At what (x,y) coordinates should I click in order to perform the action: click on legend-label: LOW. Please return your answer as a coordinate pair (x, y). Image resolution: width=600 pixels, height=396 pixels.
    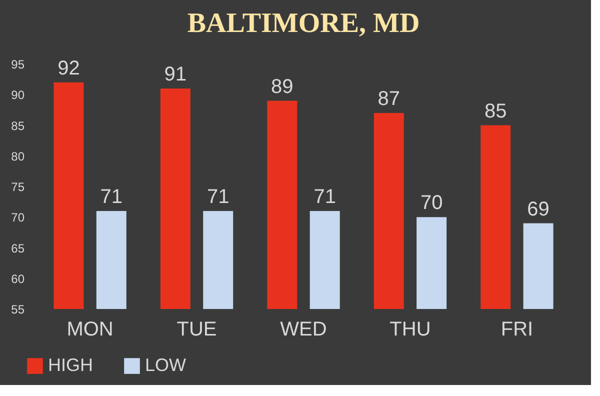
    Looking at the image, I should click on (165, 365).